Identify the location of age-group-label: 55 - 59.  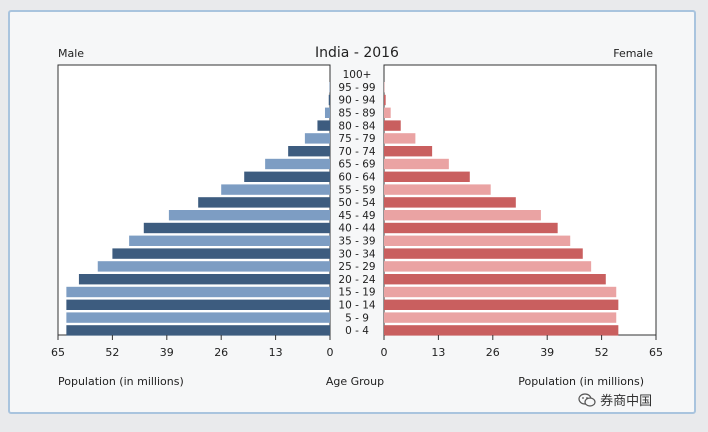
(356, 190).